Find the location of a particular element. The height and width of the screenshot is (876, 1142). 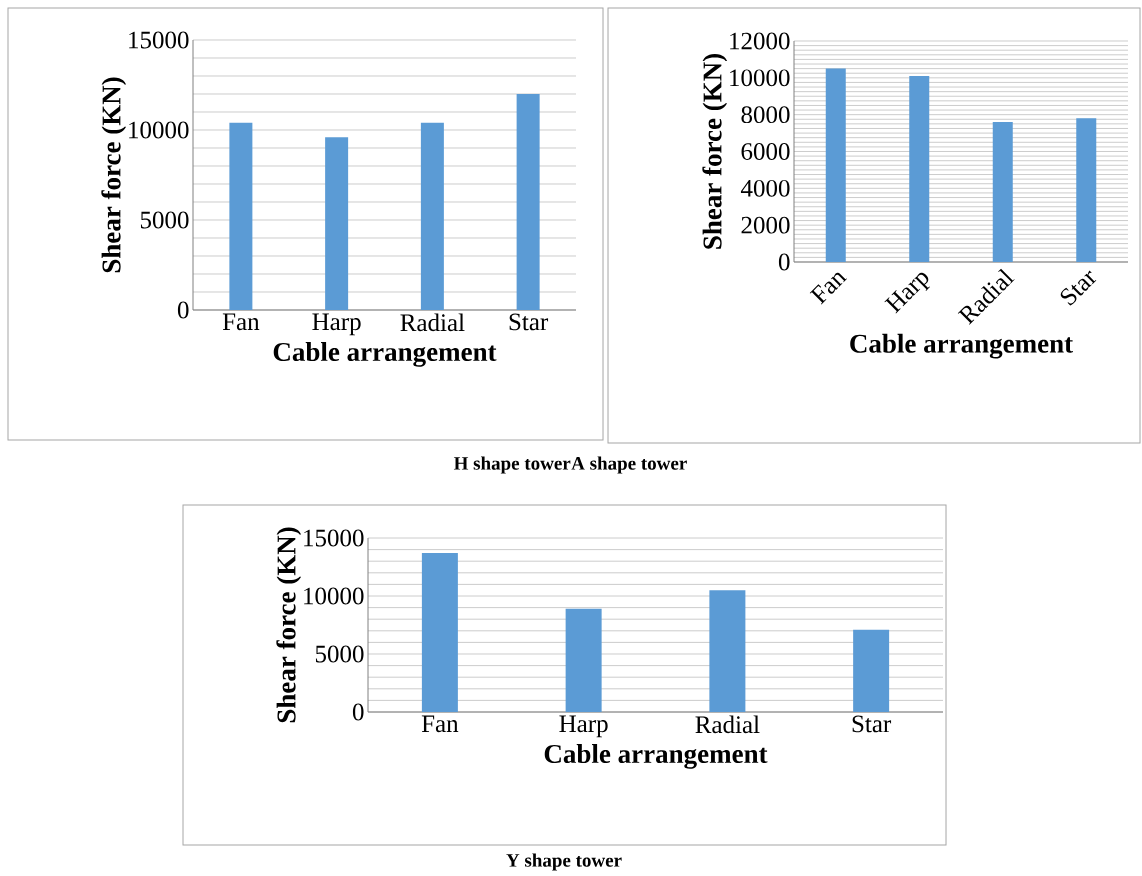

y-tick-label: 2000 is located at coordinates (765, 225).